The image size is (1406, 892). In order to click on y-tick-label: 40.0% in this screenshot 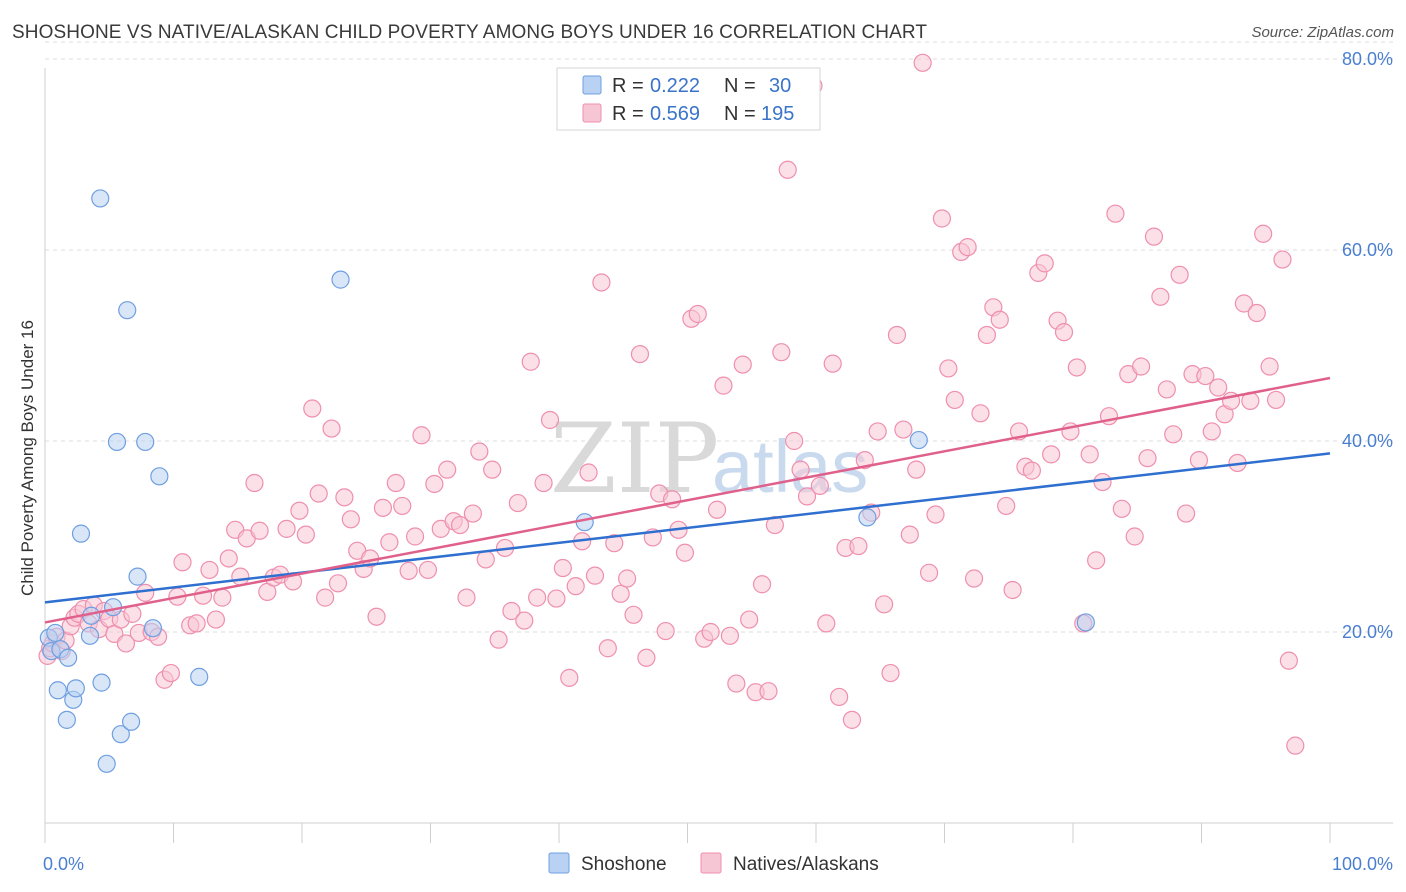, I will do `click(1367, 441)`.